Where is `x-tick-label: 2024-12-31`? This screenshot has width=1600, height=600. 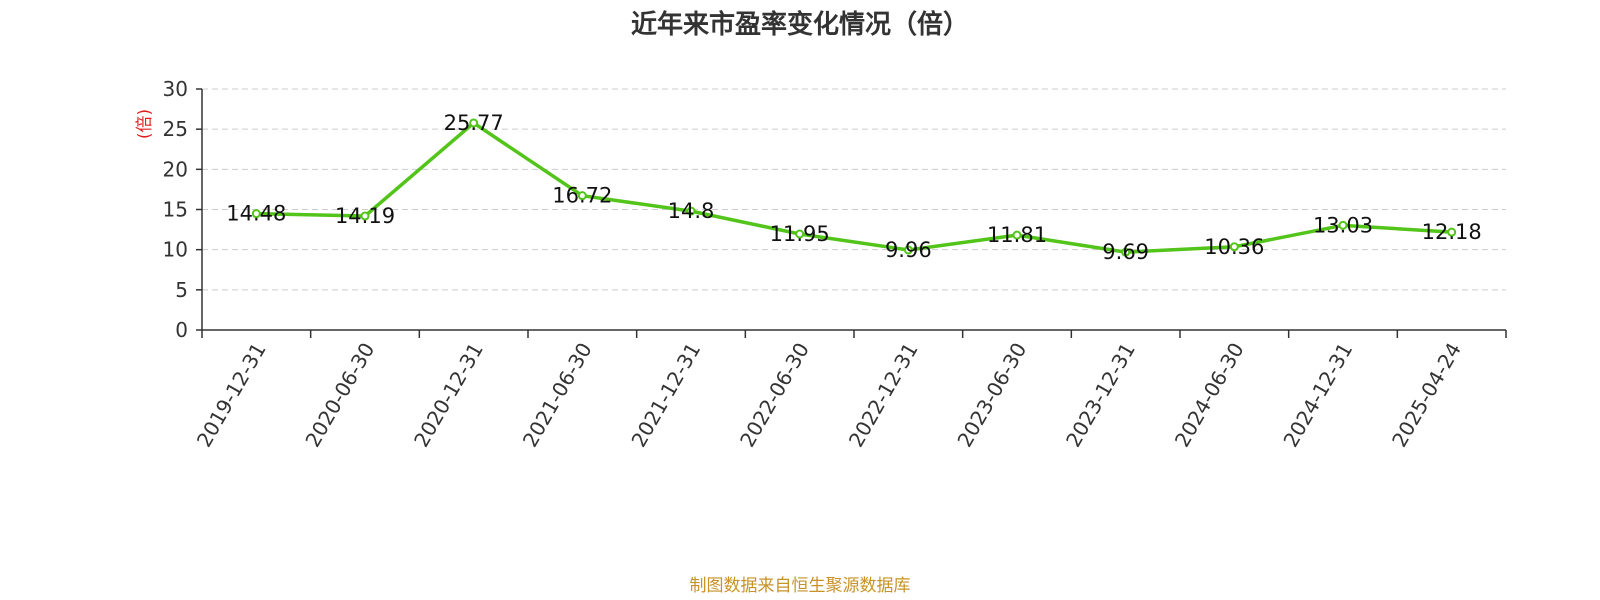
x-tick-label: 2024-12-31 is located at coordinates (1317, 395).